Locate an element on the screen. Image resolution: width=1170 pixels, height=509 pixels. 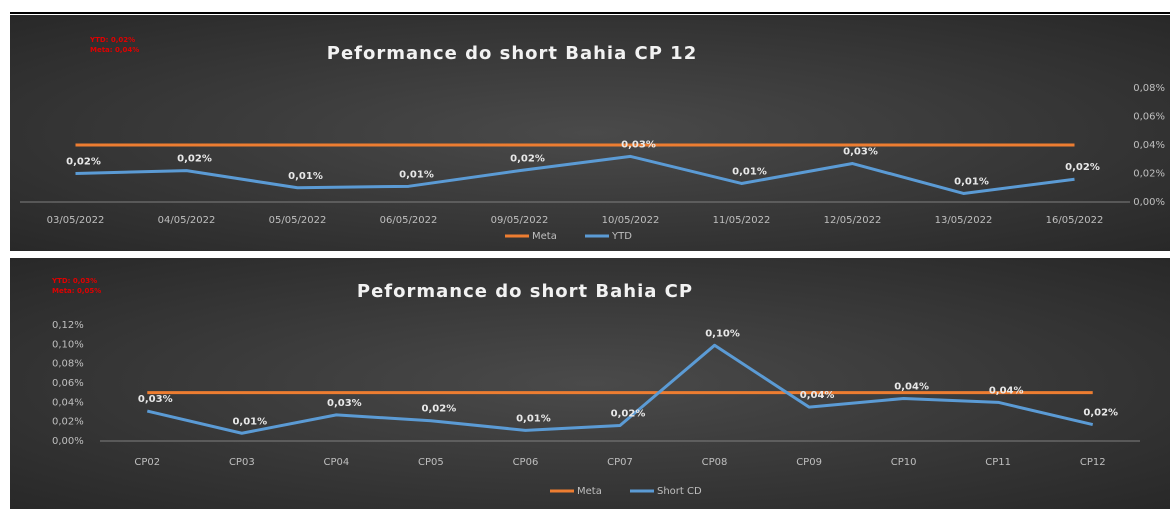
annotation: Meta: 0,04% is located at coordinates (114, 50).